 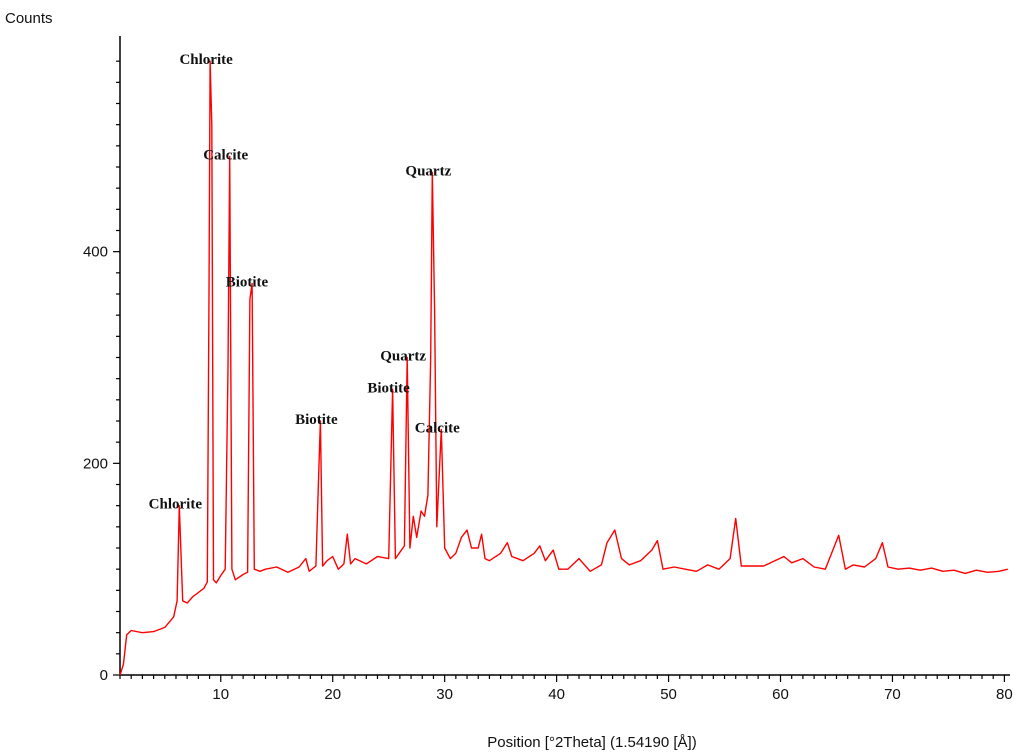 I want to click on y-tick-label: 200, so click(x=95, y=463).